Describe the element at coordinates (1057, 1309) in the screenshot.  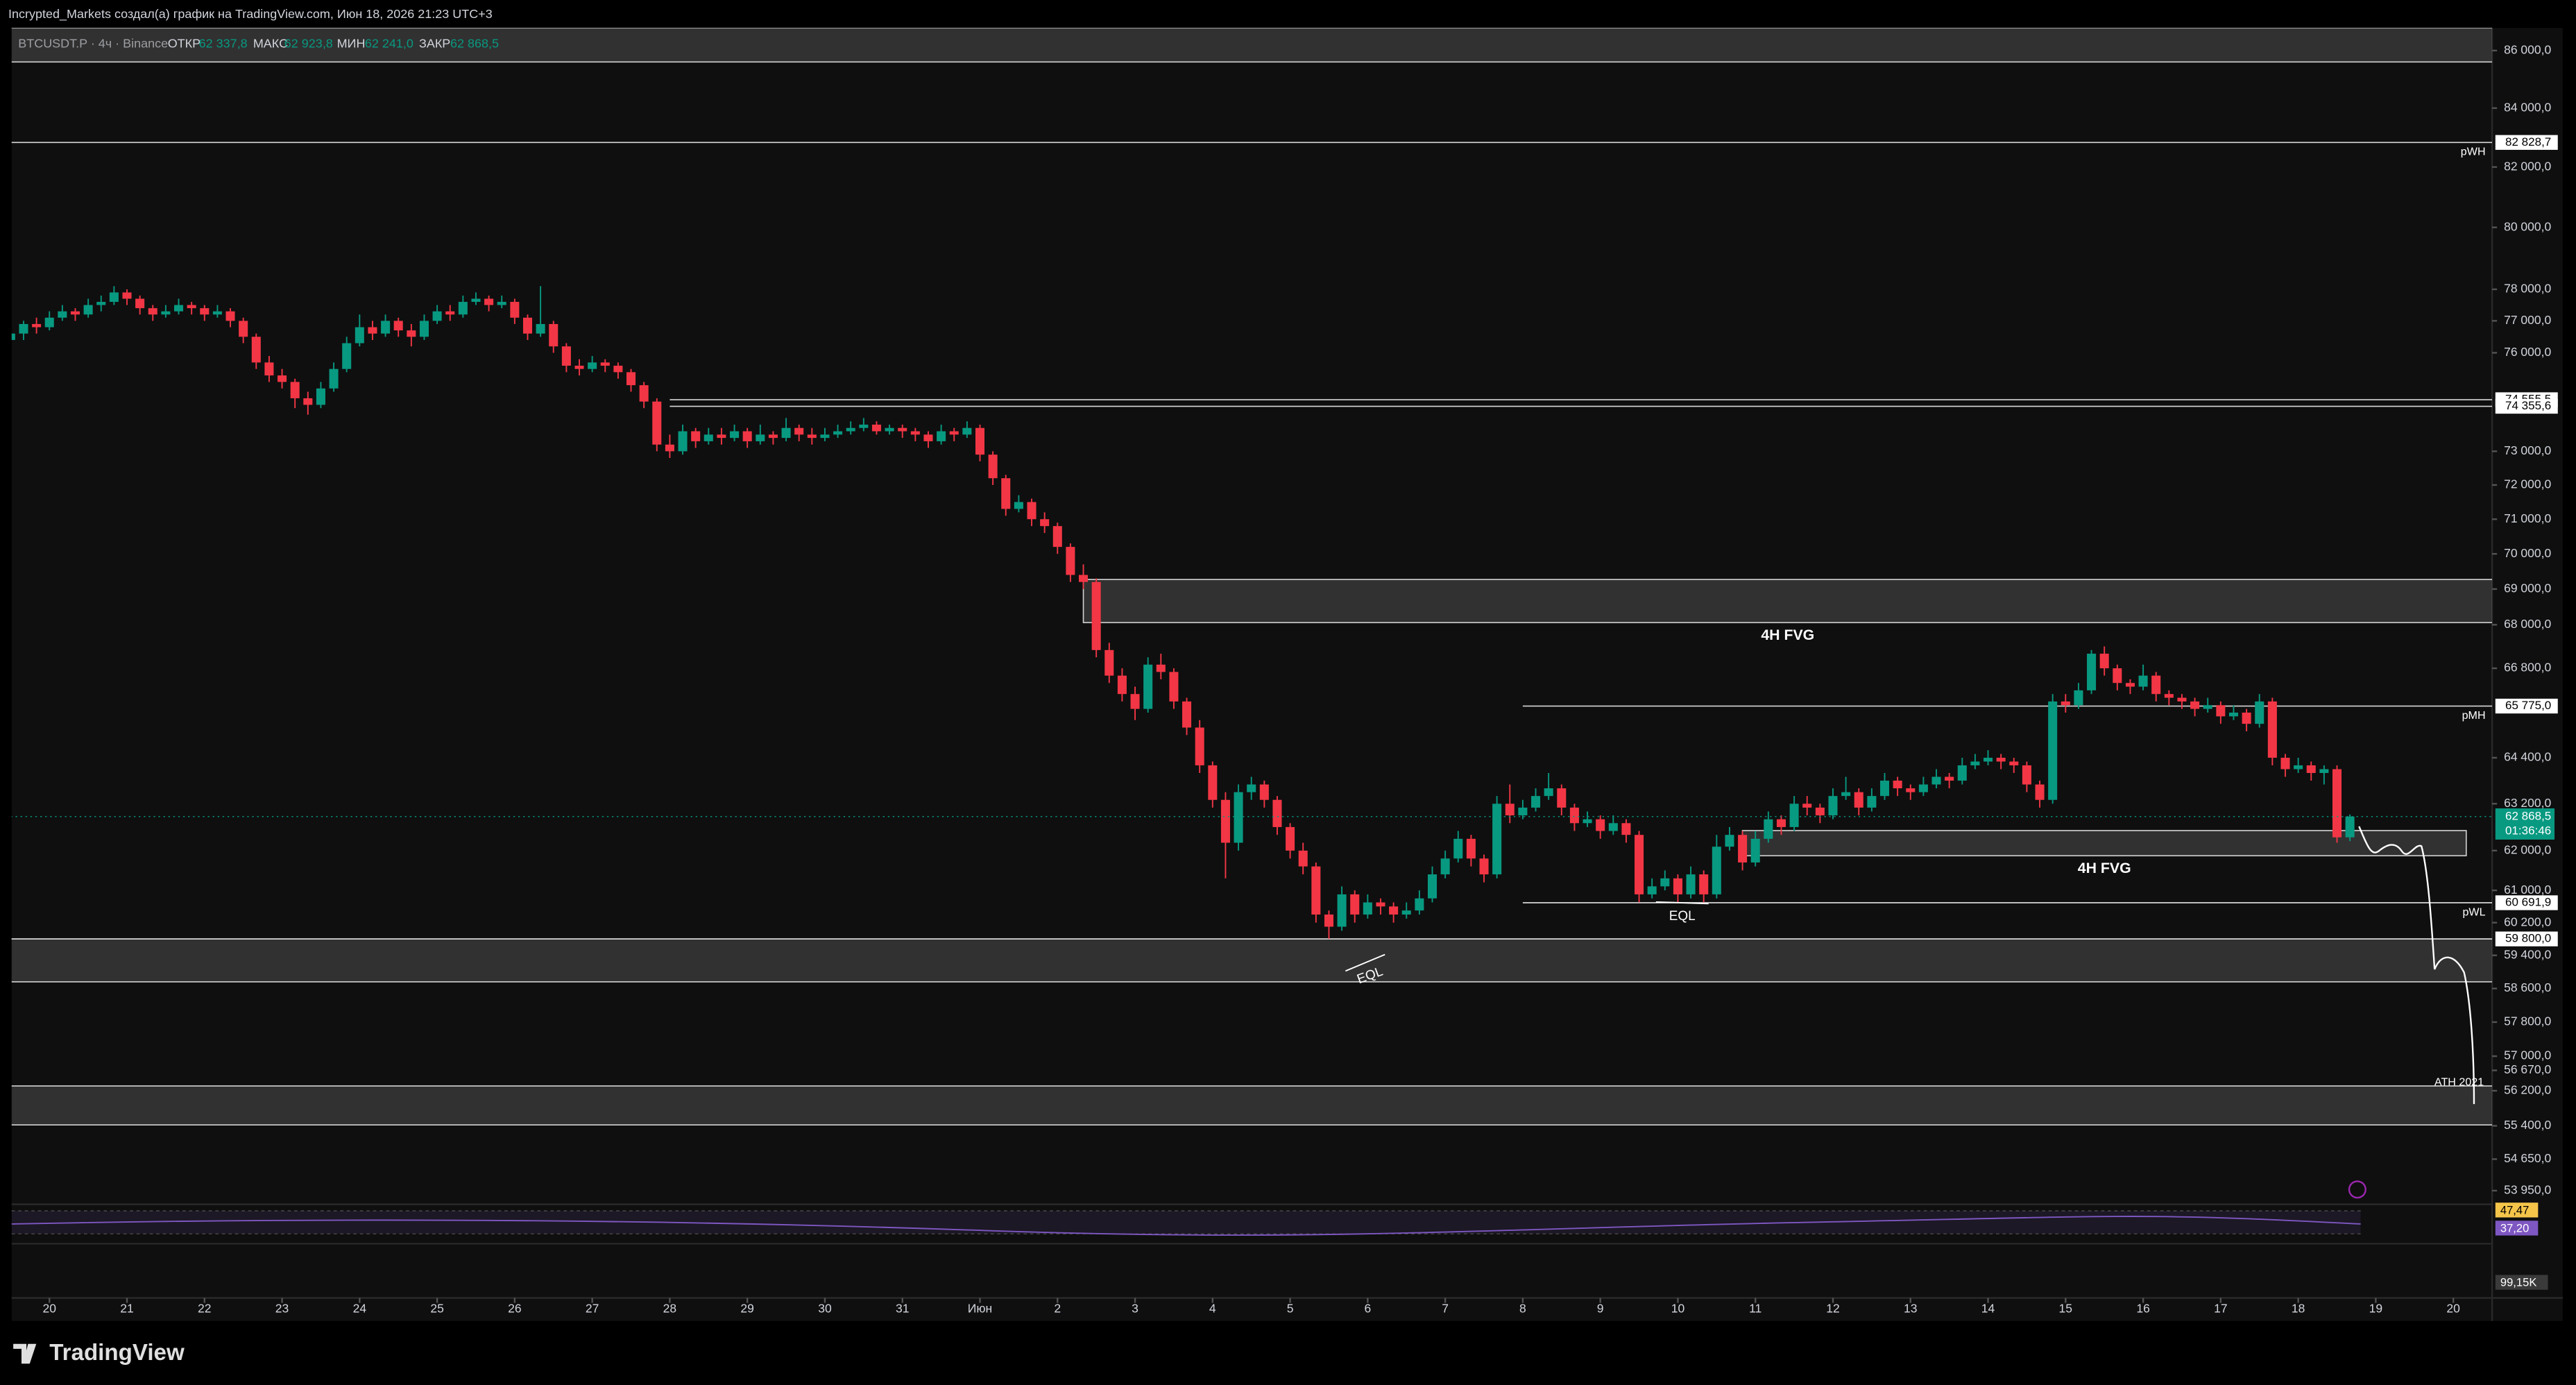
I see `x-tick-label: 2` at that location.